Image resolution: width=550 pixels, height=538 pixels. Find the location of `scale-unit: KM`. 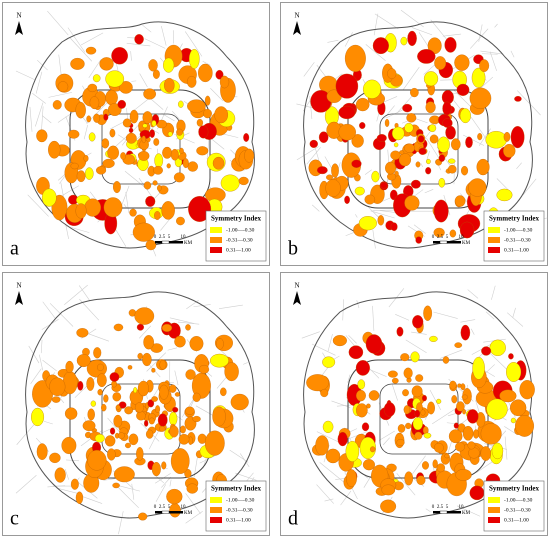

scale-unit: KM is located at coordinates (466, 513).